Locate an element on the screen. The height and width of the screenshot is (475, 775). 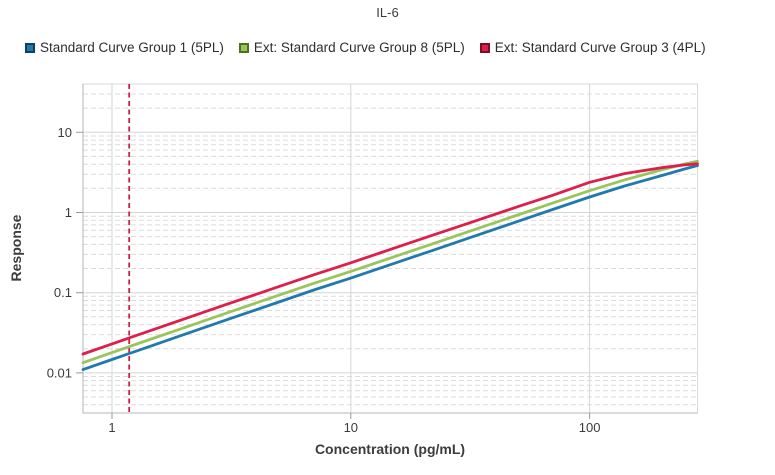
y-tick-label: 0.01 is located at coordinates (59, 372).